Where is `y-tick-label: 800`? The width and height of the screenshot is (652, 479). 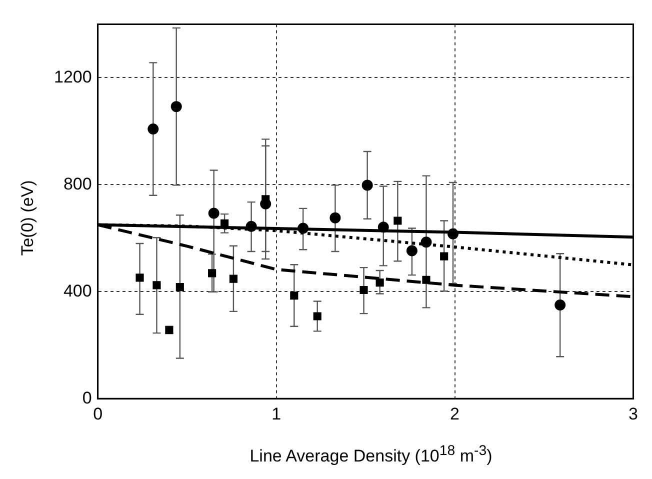
y-tick-label: 800 is located at coordinates (77, 184).